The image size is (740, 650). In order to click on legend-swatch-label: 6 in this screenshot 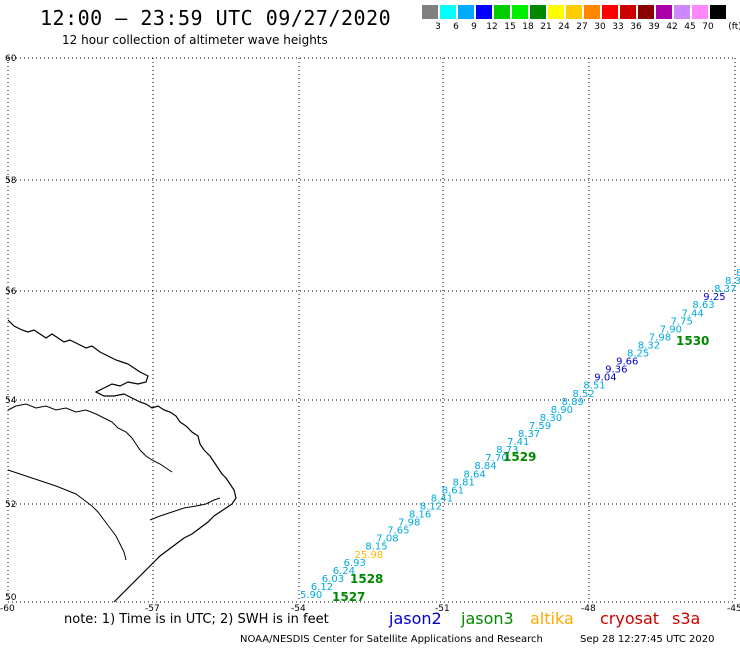, I will do `click(456, 27)`.